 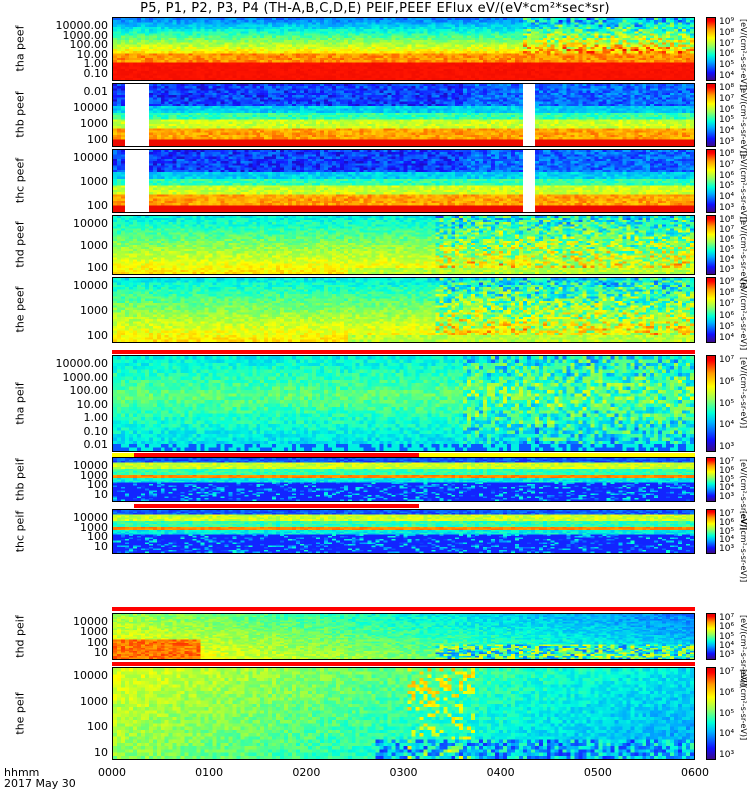 I want to click on heatmap-panel-thb-peef, so click(x=403, y=115).